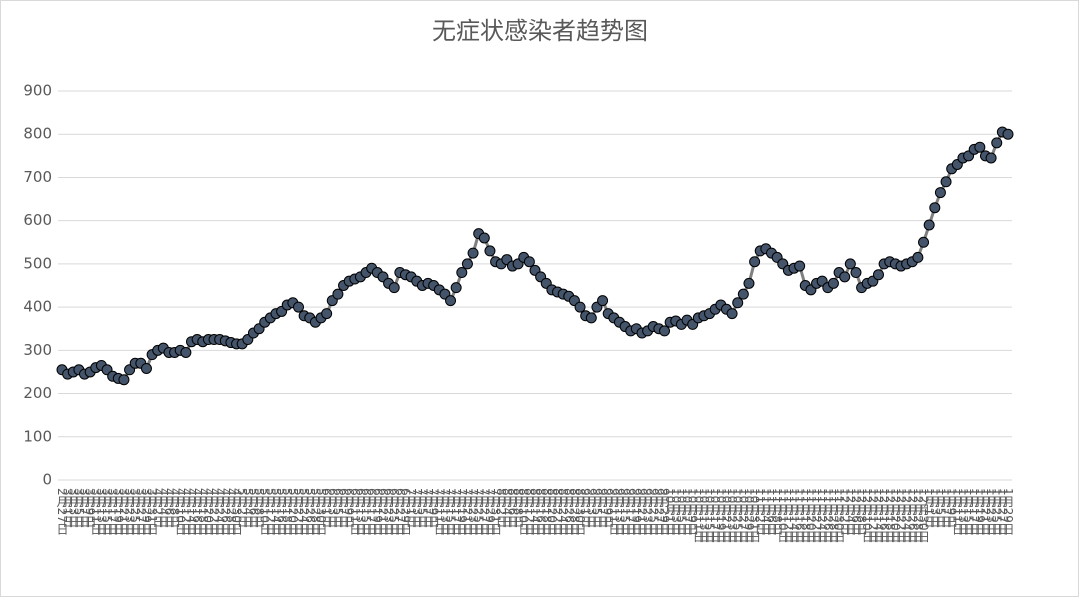 The image size is (1080, 598). Describe the element at coordinates (991, 511) in the screenshot. I see `x-tick-label: 1月23日` at that location.